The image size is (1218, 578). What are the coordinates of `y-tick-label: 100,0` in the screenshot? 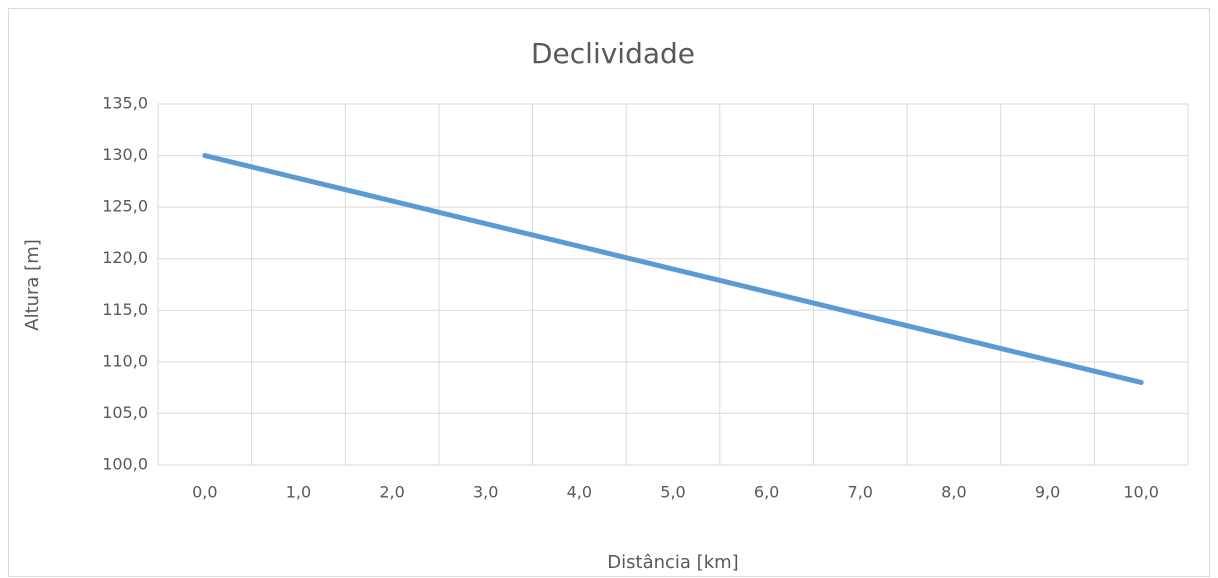 It's located at (125, 464).